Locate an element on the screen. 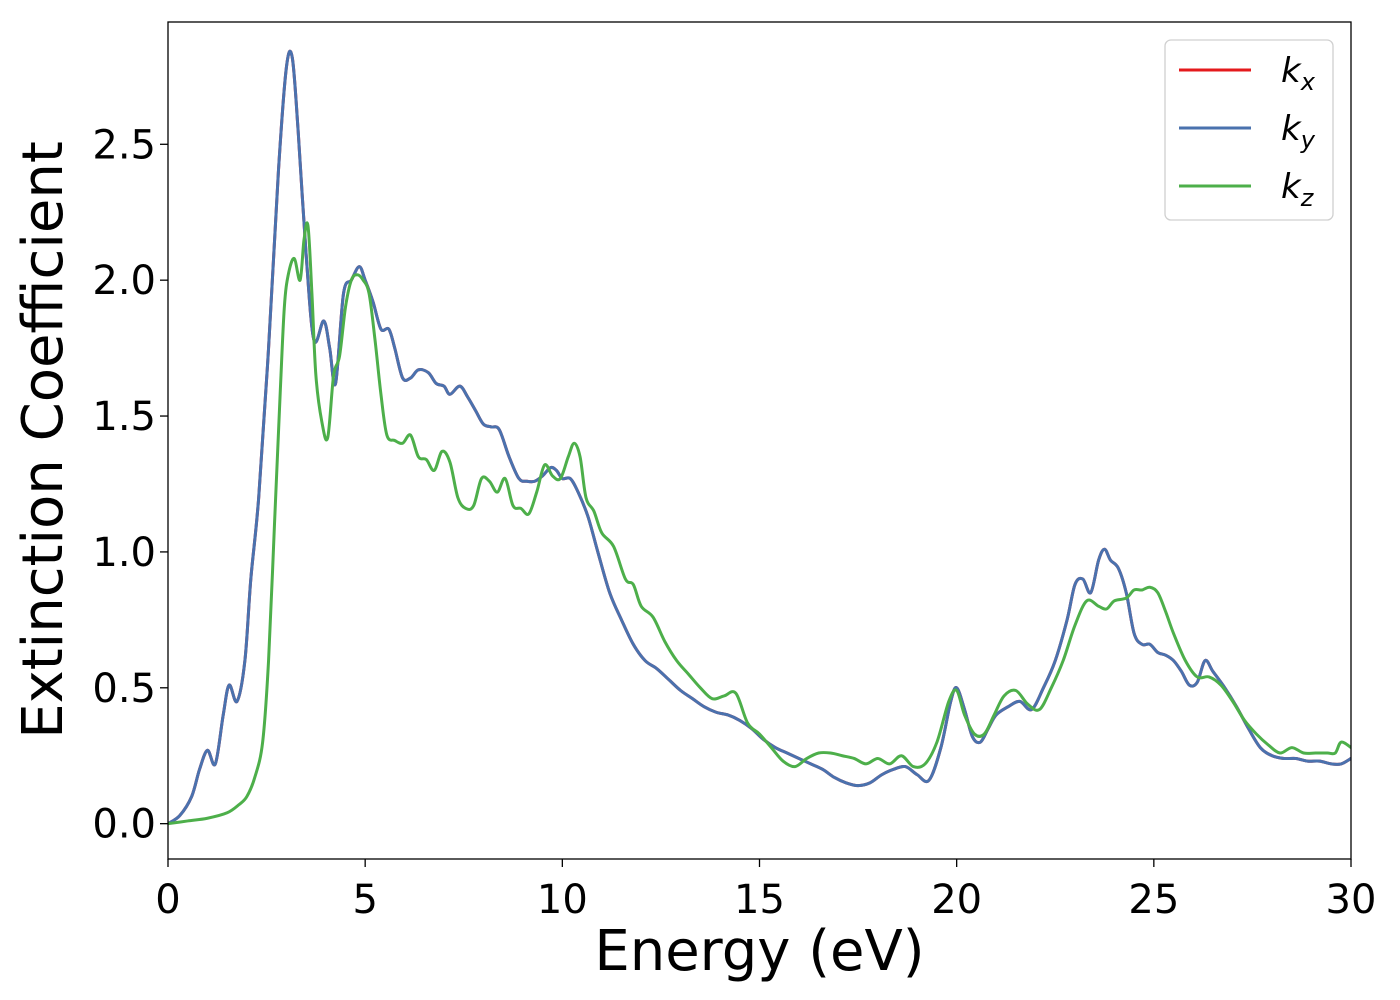  x-axis: 0 5 10 15 20 25 30 is located at coordinates (765, 891).